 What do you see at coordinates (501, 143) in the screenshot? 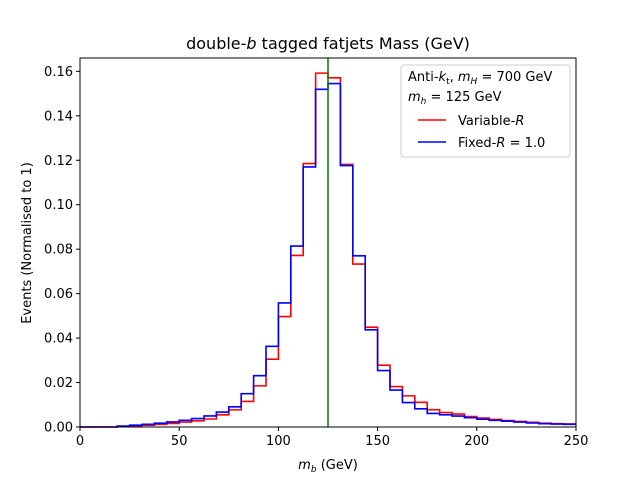
I see `legend-label-fixed-r: Fixed-R = 1.0` at bounding box center [501, 143].